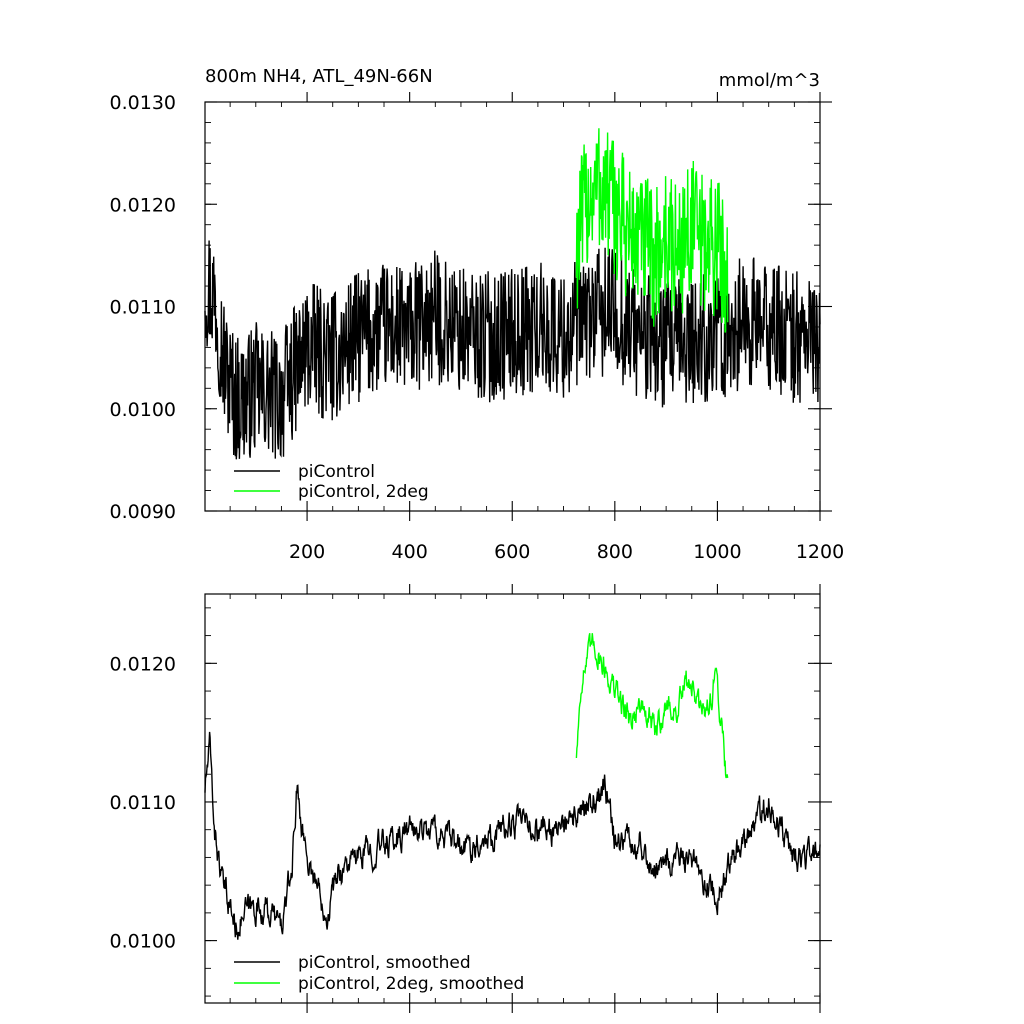  What do you see at coordinates (652, 230) in the screenshot?
I see `top-series-2deg-line` at bounding box center [652, 230].